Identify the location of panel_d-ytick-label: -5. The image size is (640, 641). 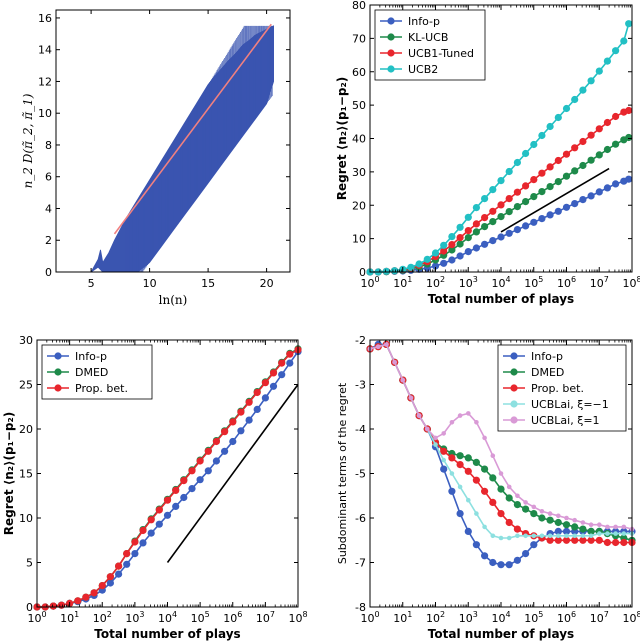
(360, 474).